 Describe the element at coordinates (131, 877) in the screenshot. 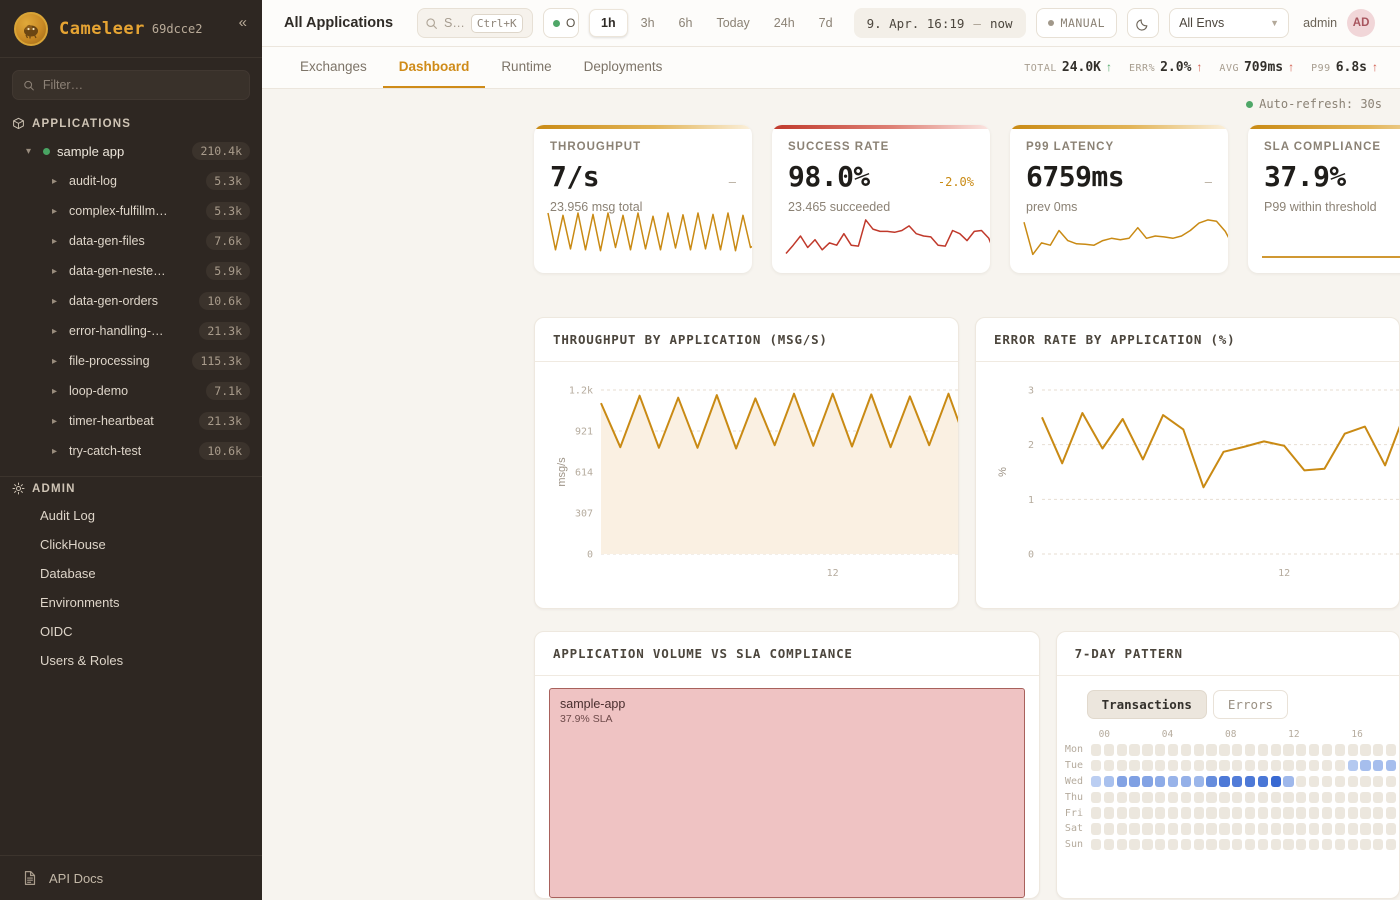

I see `sidebar-api-docs: API Docs` at that location.